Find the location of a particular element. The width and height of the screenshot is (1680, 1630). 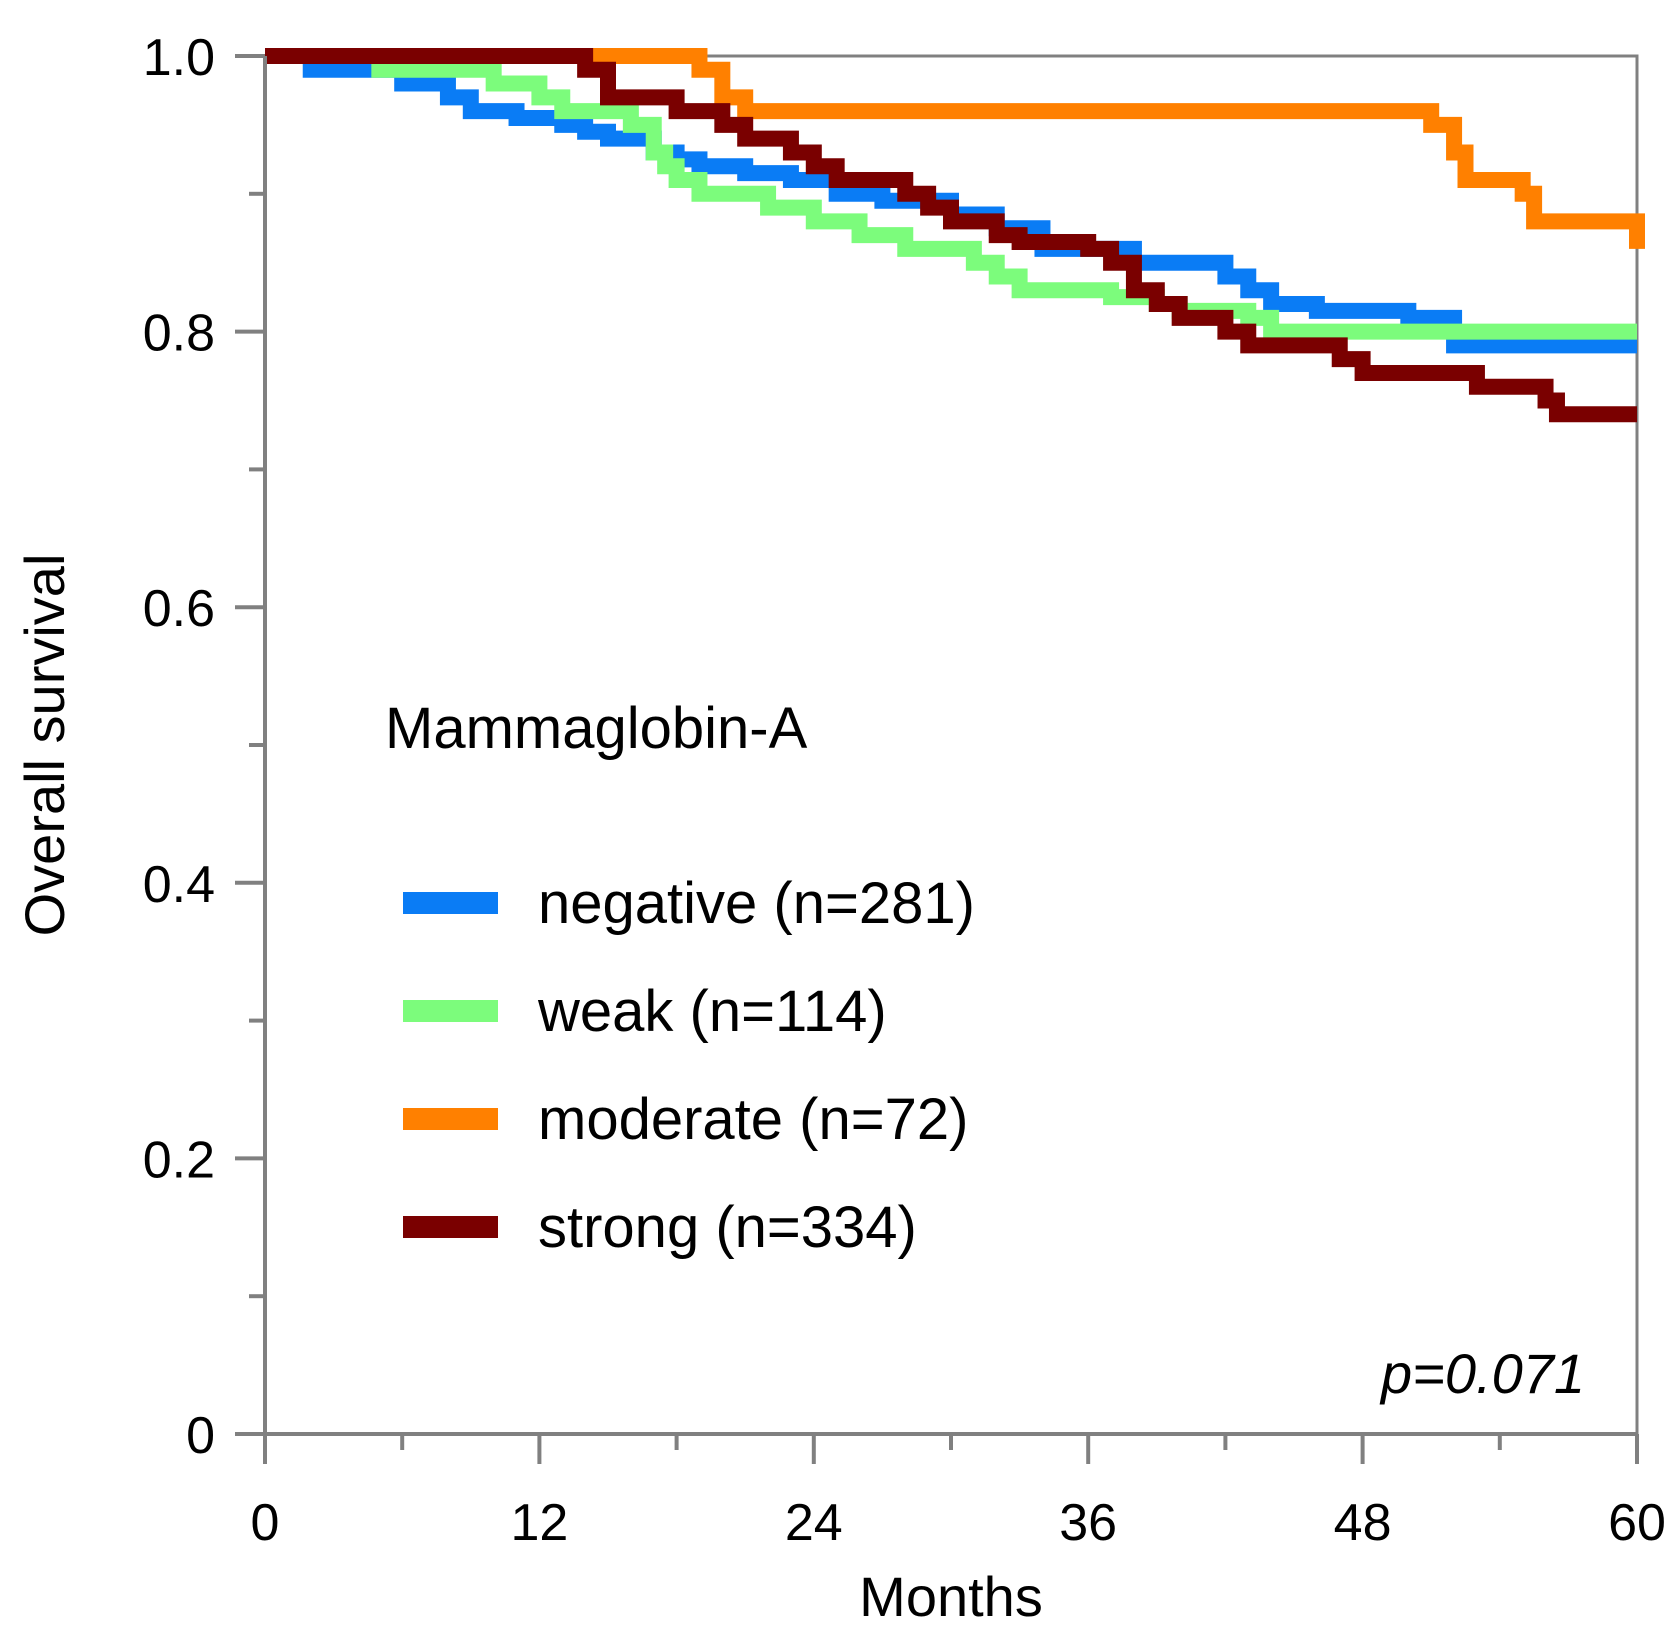

x-tick-label: 60 is located at coordinates (1637, 1523).